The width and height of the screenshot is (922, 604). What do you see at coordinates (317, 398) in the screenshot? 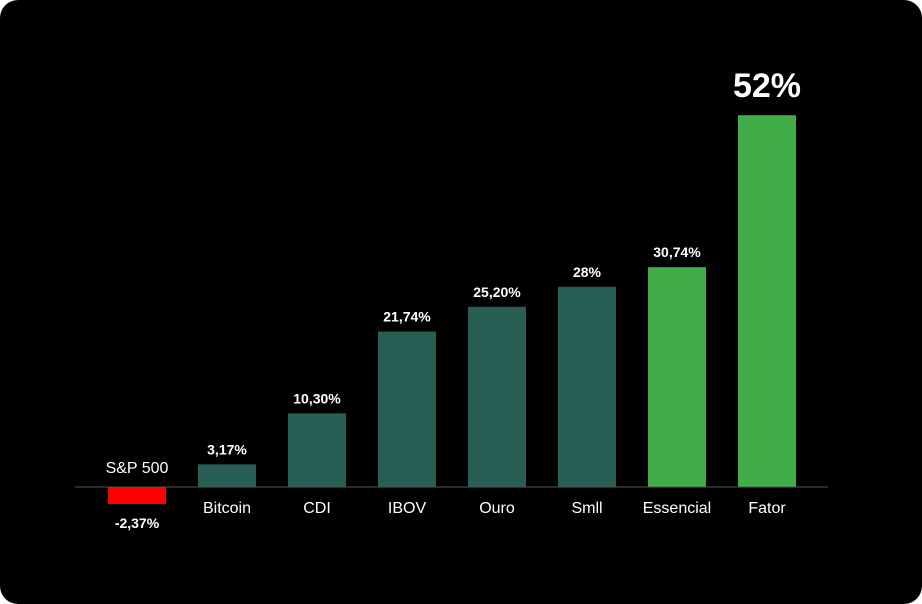
I see `value-label-cdi: 10,30%` at bounding box center [317, 398].